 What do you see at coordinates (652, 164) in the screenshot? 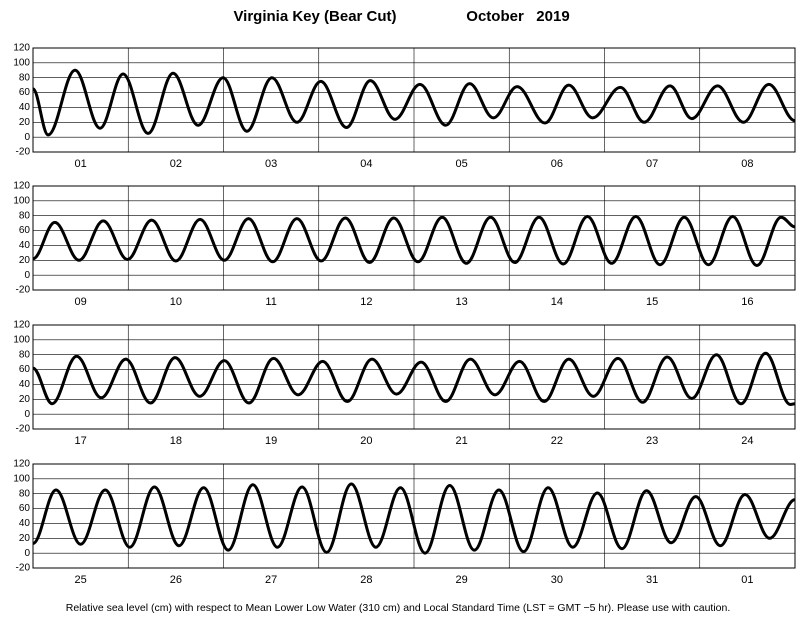
I see `day-label: 07` at bounding box center [652, 164].